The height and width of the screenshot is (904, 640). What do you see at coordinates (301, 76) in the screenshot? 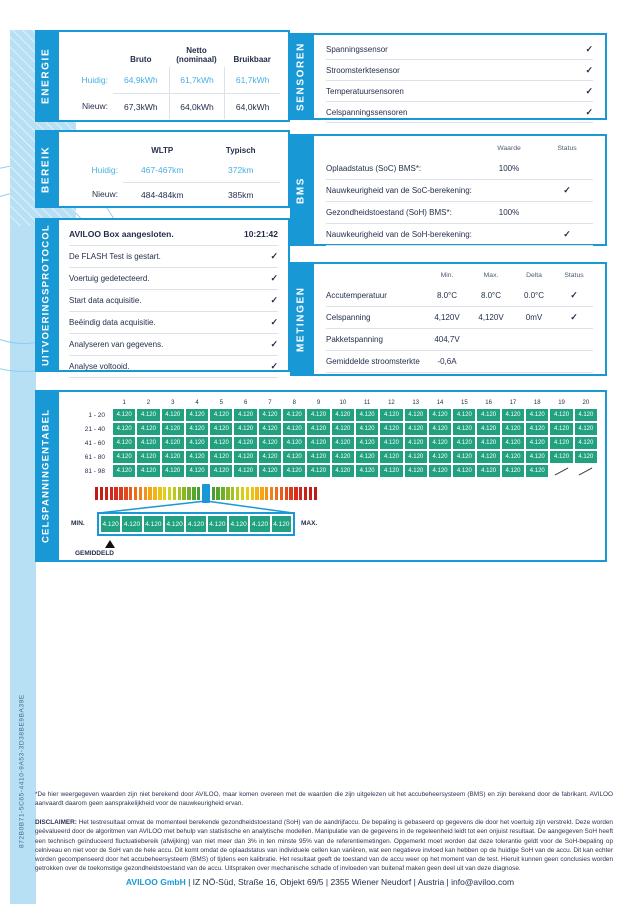
I see `tab-sensoren: SENSOREN` at bounding box center [301, 76].